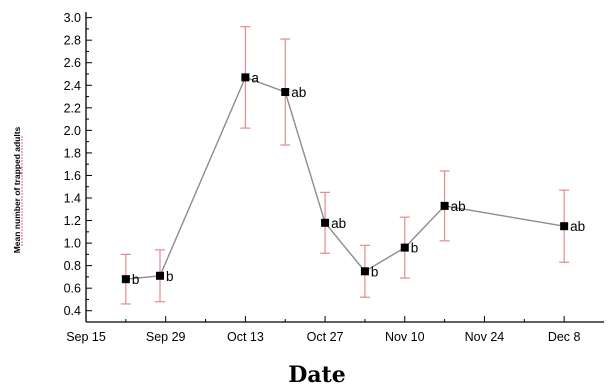 The height and width of the screenshot is (391, 609). I want to click on y-tick-label: 2.0, so click(72, 131).